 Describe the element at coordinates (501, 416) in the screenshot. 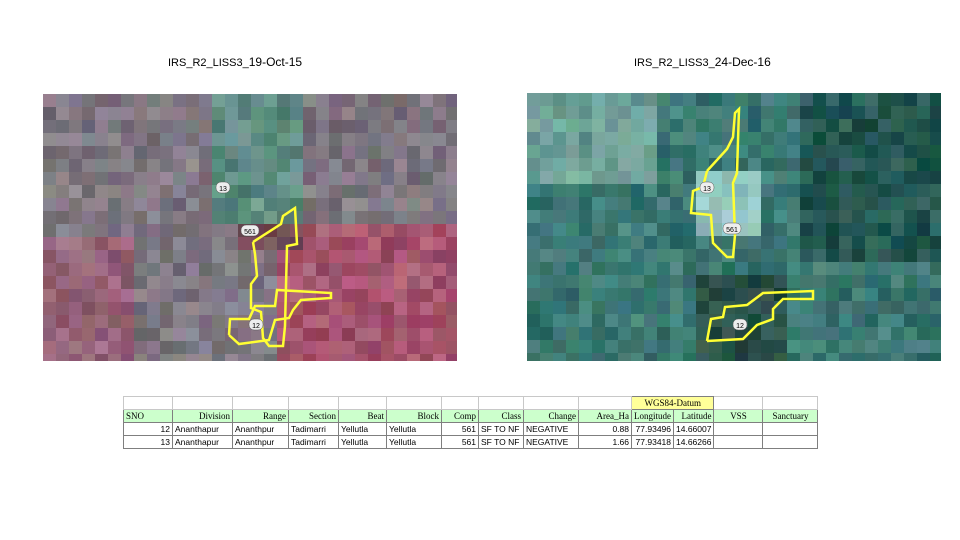

I see `col-header: Class` at that location.